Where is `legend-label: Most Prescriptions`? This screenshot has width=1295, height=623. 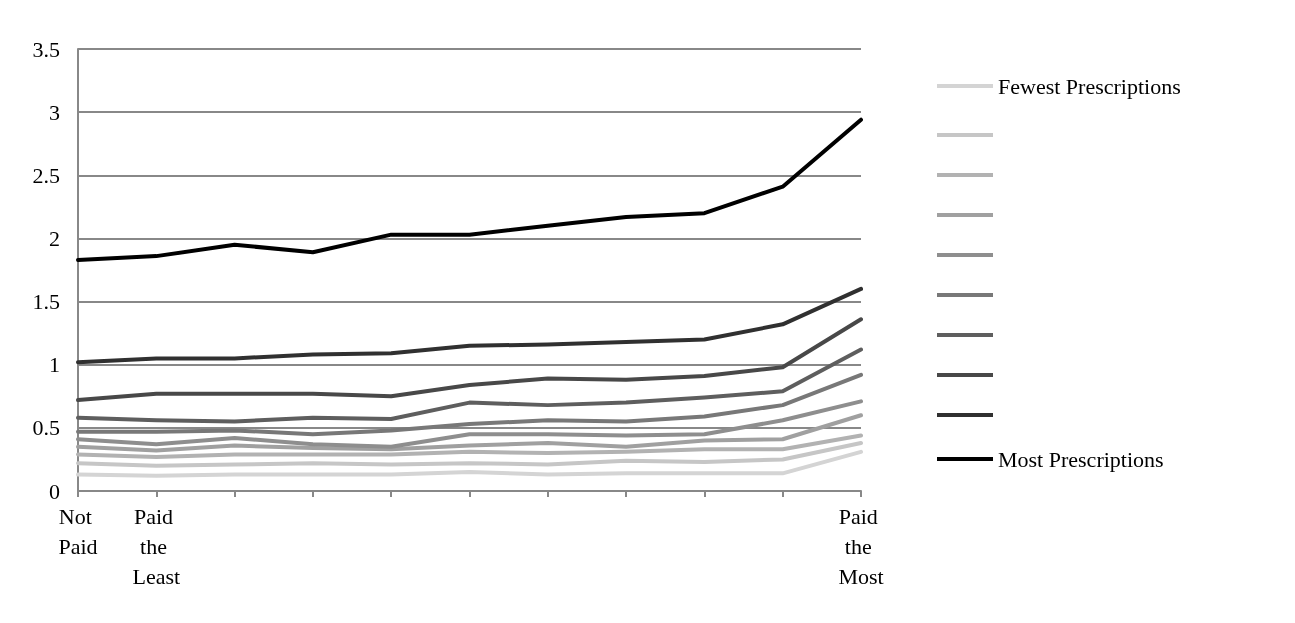 legend-label: Most Prescriptions is located at coordinates (1081, 459).